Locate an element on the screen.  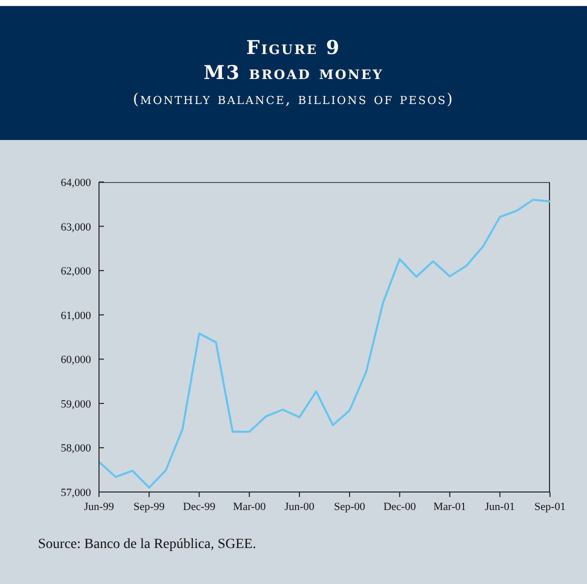
y-tick-label: 60,000 is located at coordinates (76, 360).